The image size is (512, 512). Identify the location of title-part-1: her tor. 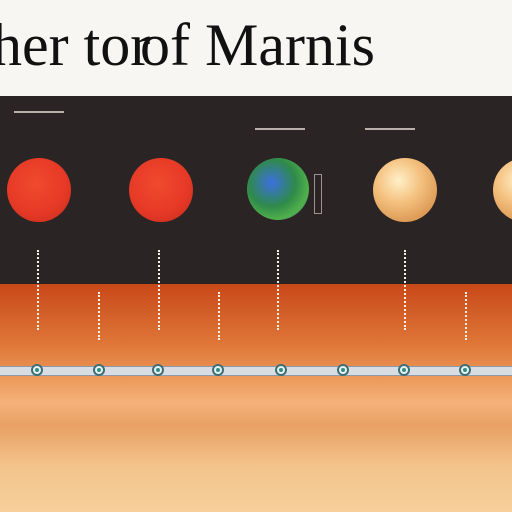
(75, 45).